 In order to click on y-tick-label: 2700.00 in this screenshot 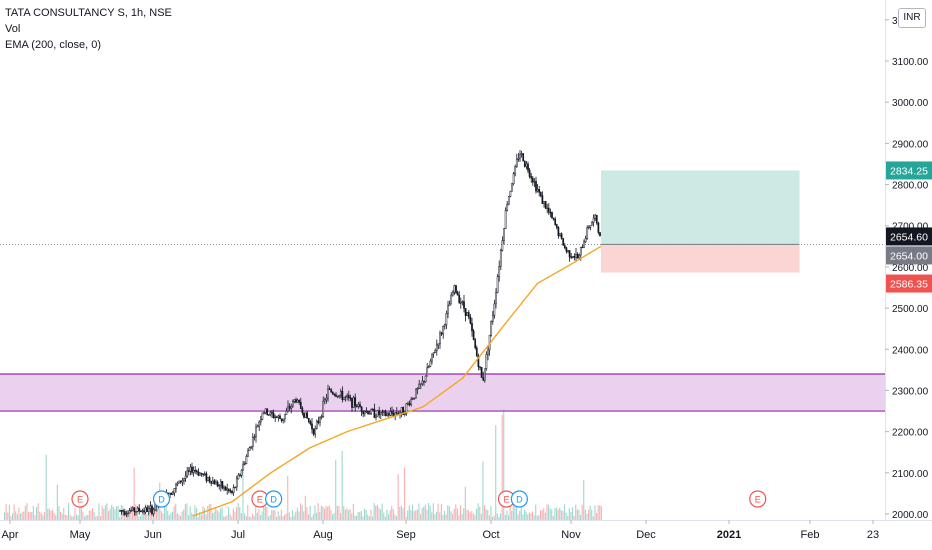, I will do `click(910, 227)`.